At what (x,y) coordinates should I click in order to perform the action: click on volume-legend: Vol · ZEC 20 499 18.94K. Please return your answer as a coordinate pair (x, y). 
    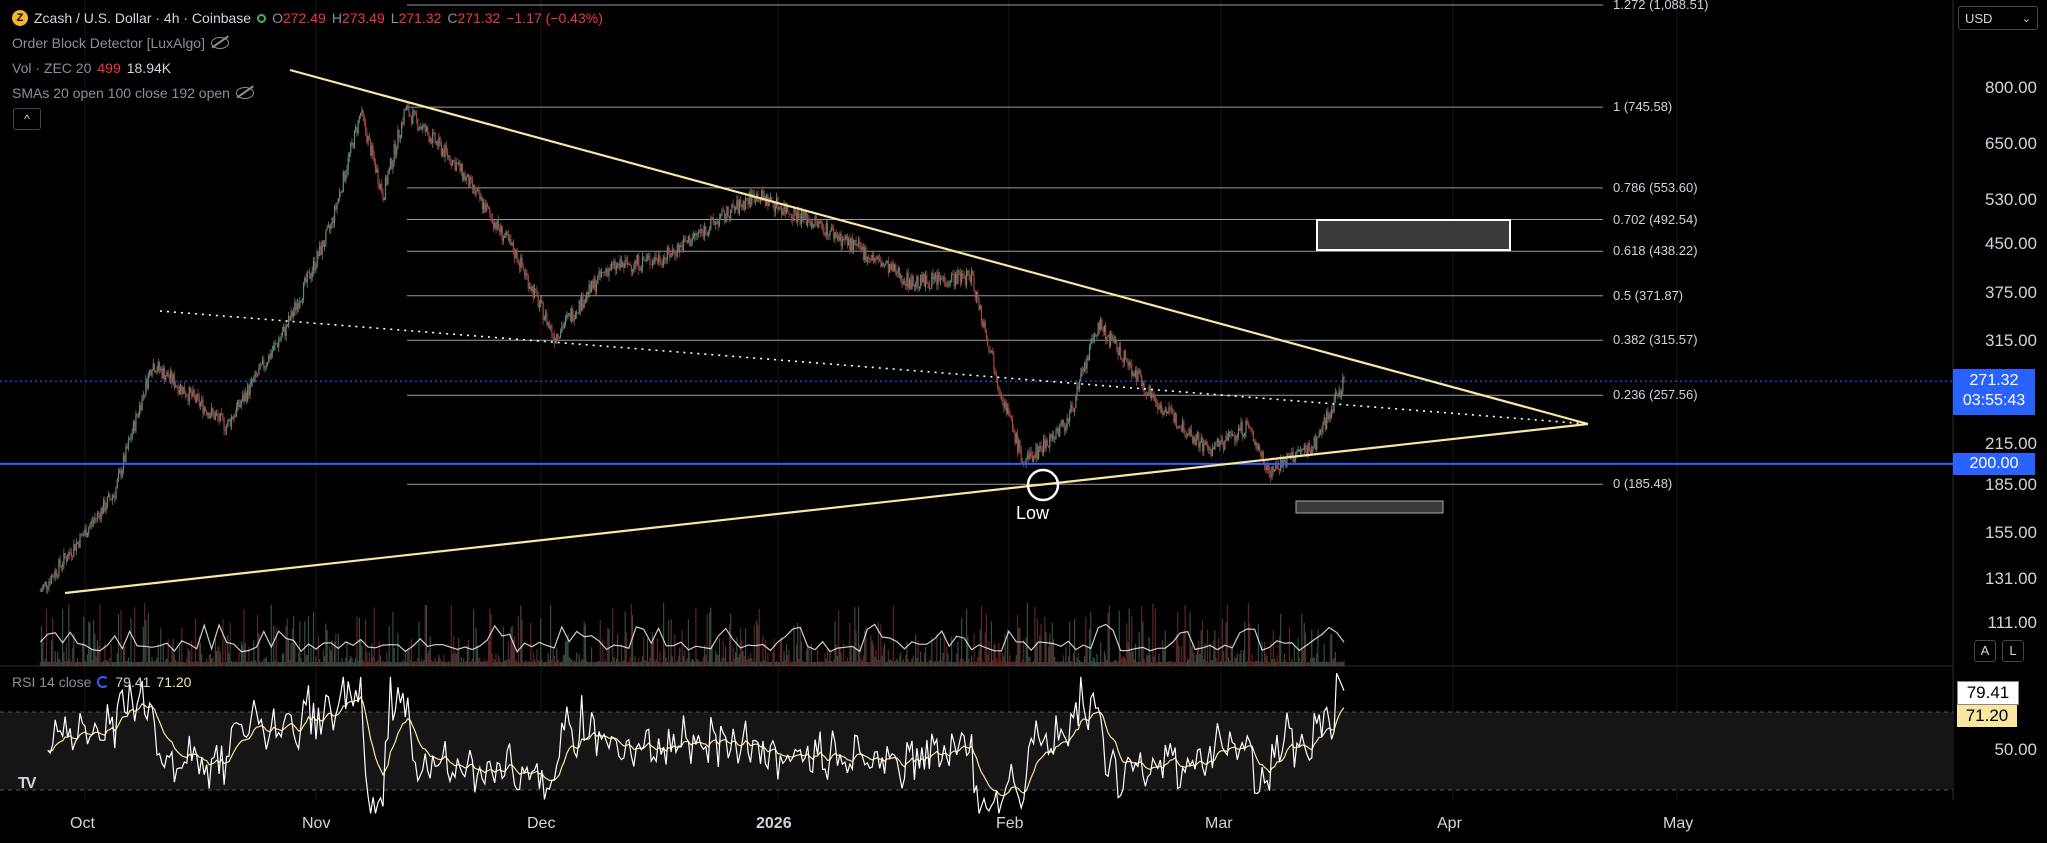
    Looking at the image, I should click on (91, 68).